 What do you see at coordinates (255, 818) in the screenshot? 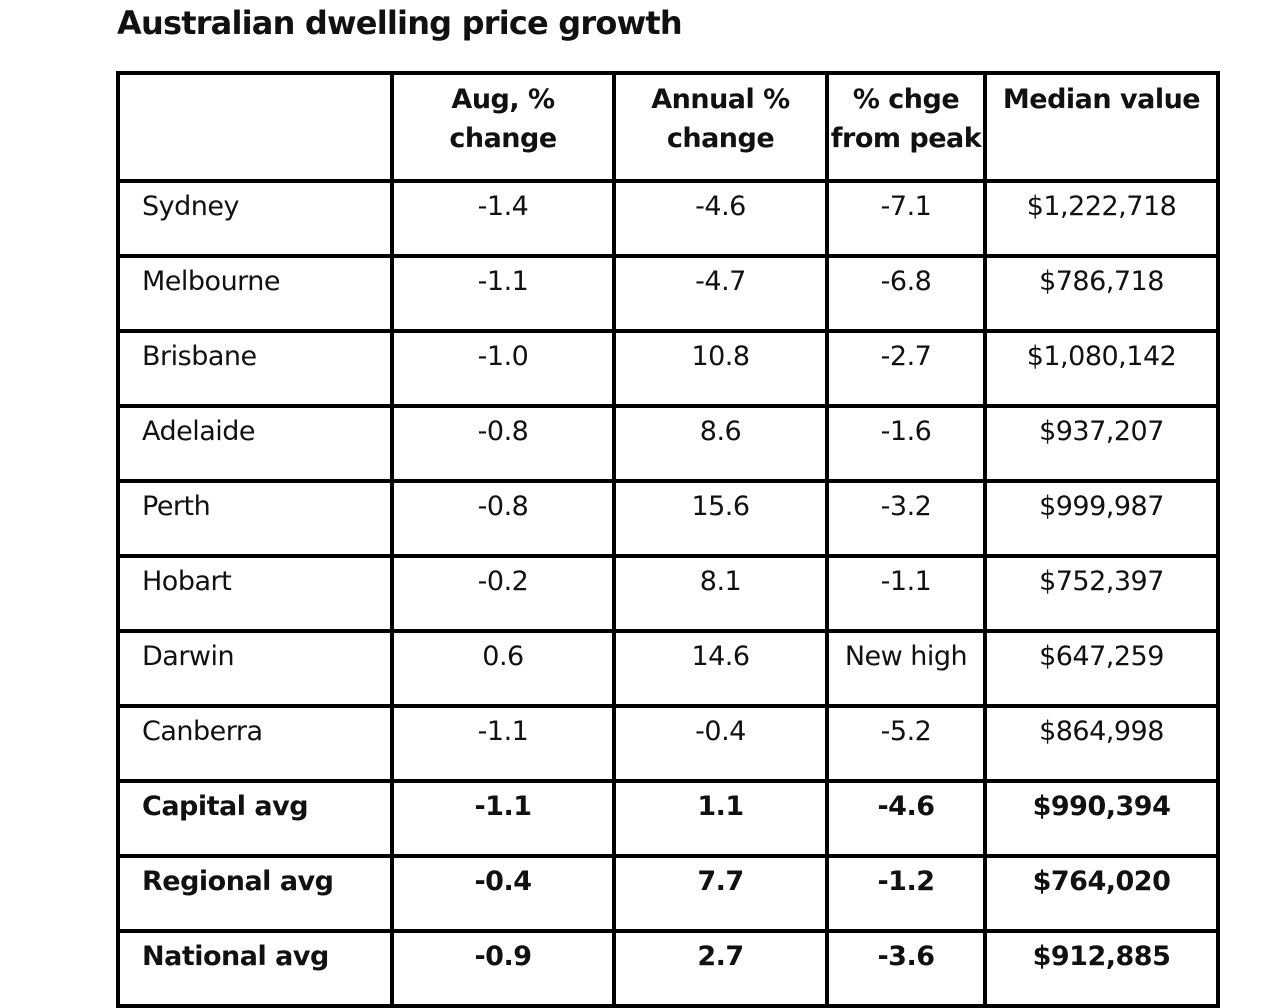
I see `city-cell: Capital avg` at bounding box center [255, 818].